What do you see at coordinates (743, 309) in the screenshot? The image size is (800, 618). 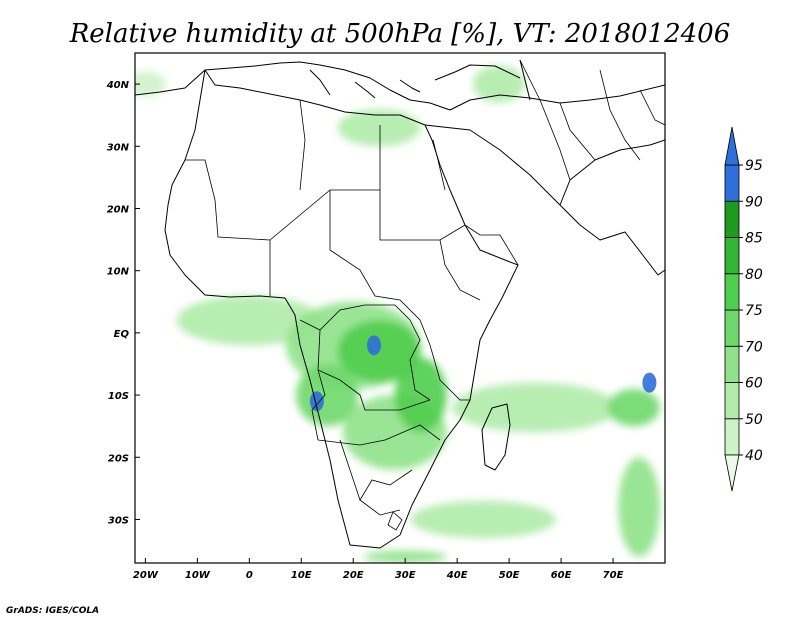 I see `colorbar: 40 50 60 70 75 80 85 90 95` at bounding box center [743, 309].